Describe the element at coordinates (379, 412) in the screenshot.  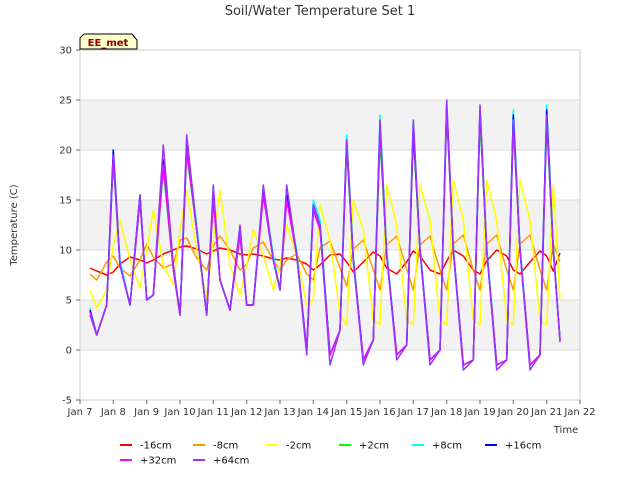
I see `x-tick-label: Jan 16` at that location.